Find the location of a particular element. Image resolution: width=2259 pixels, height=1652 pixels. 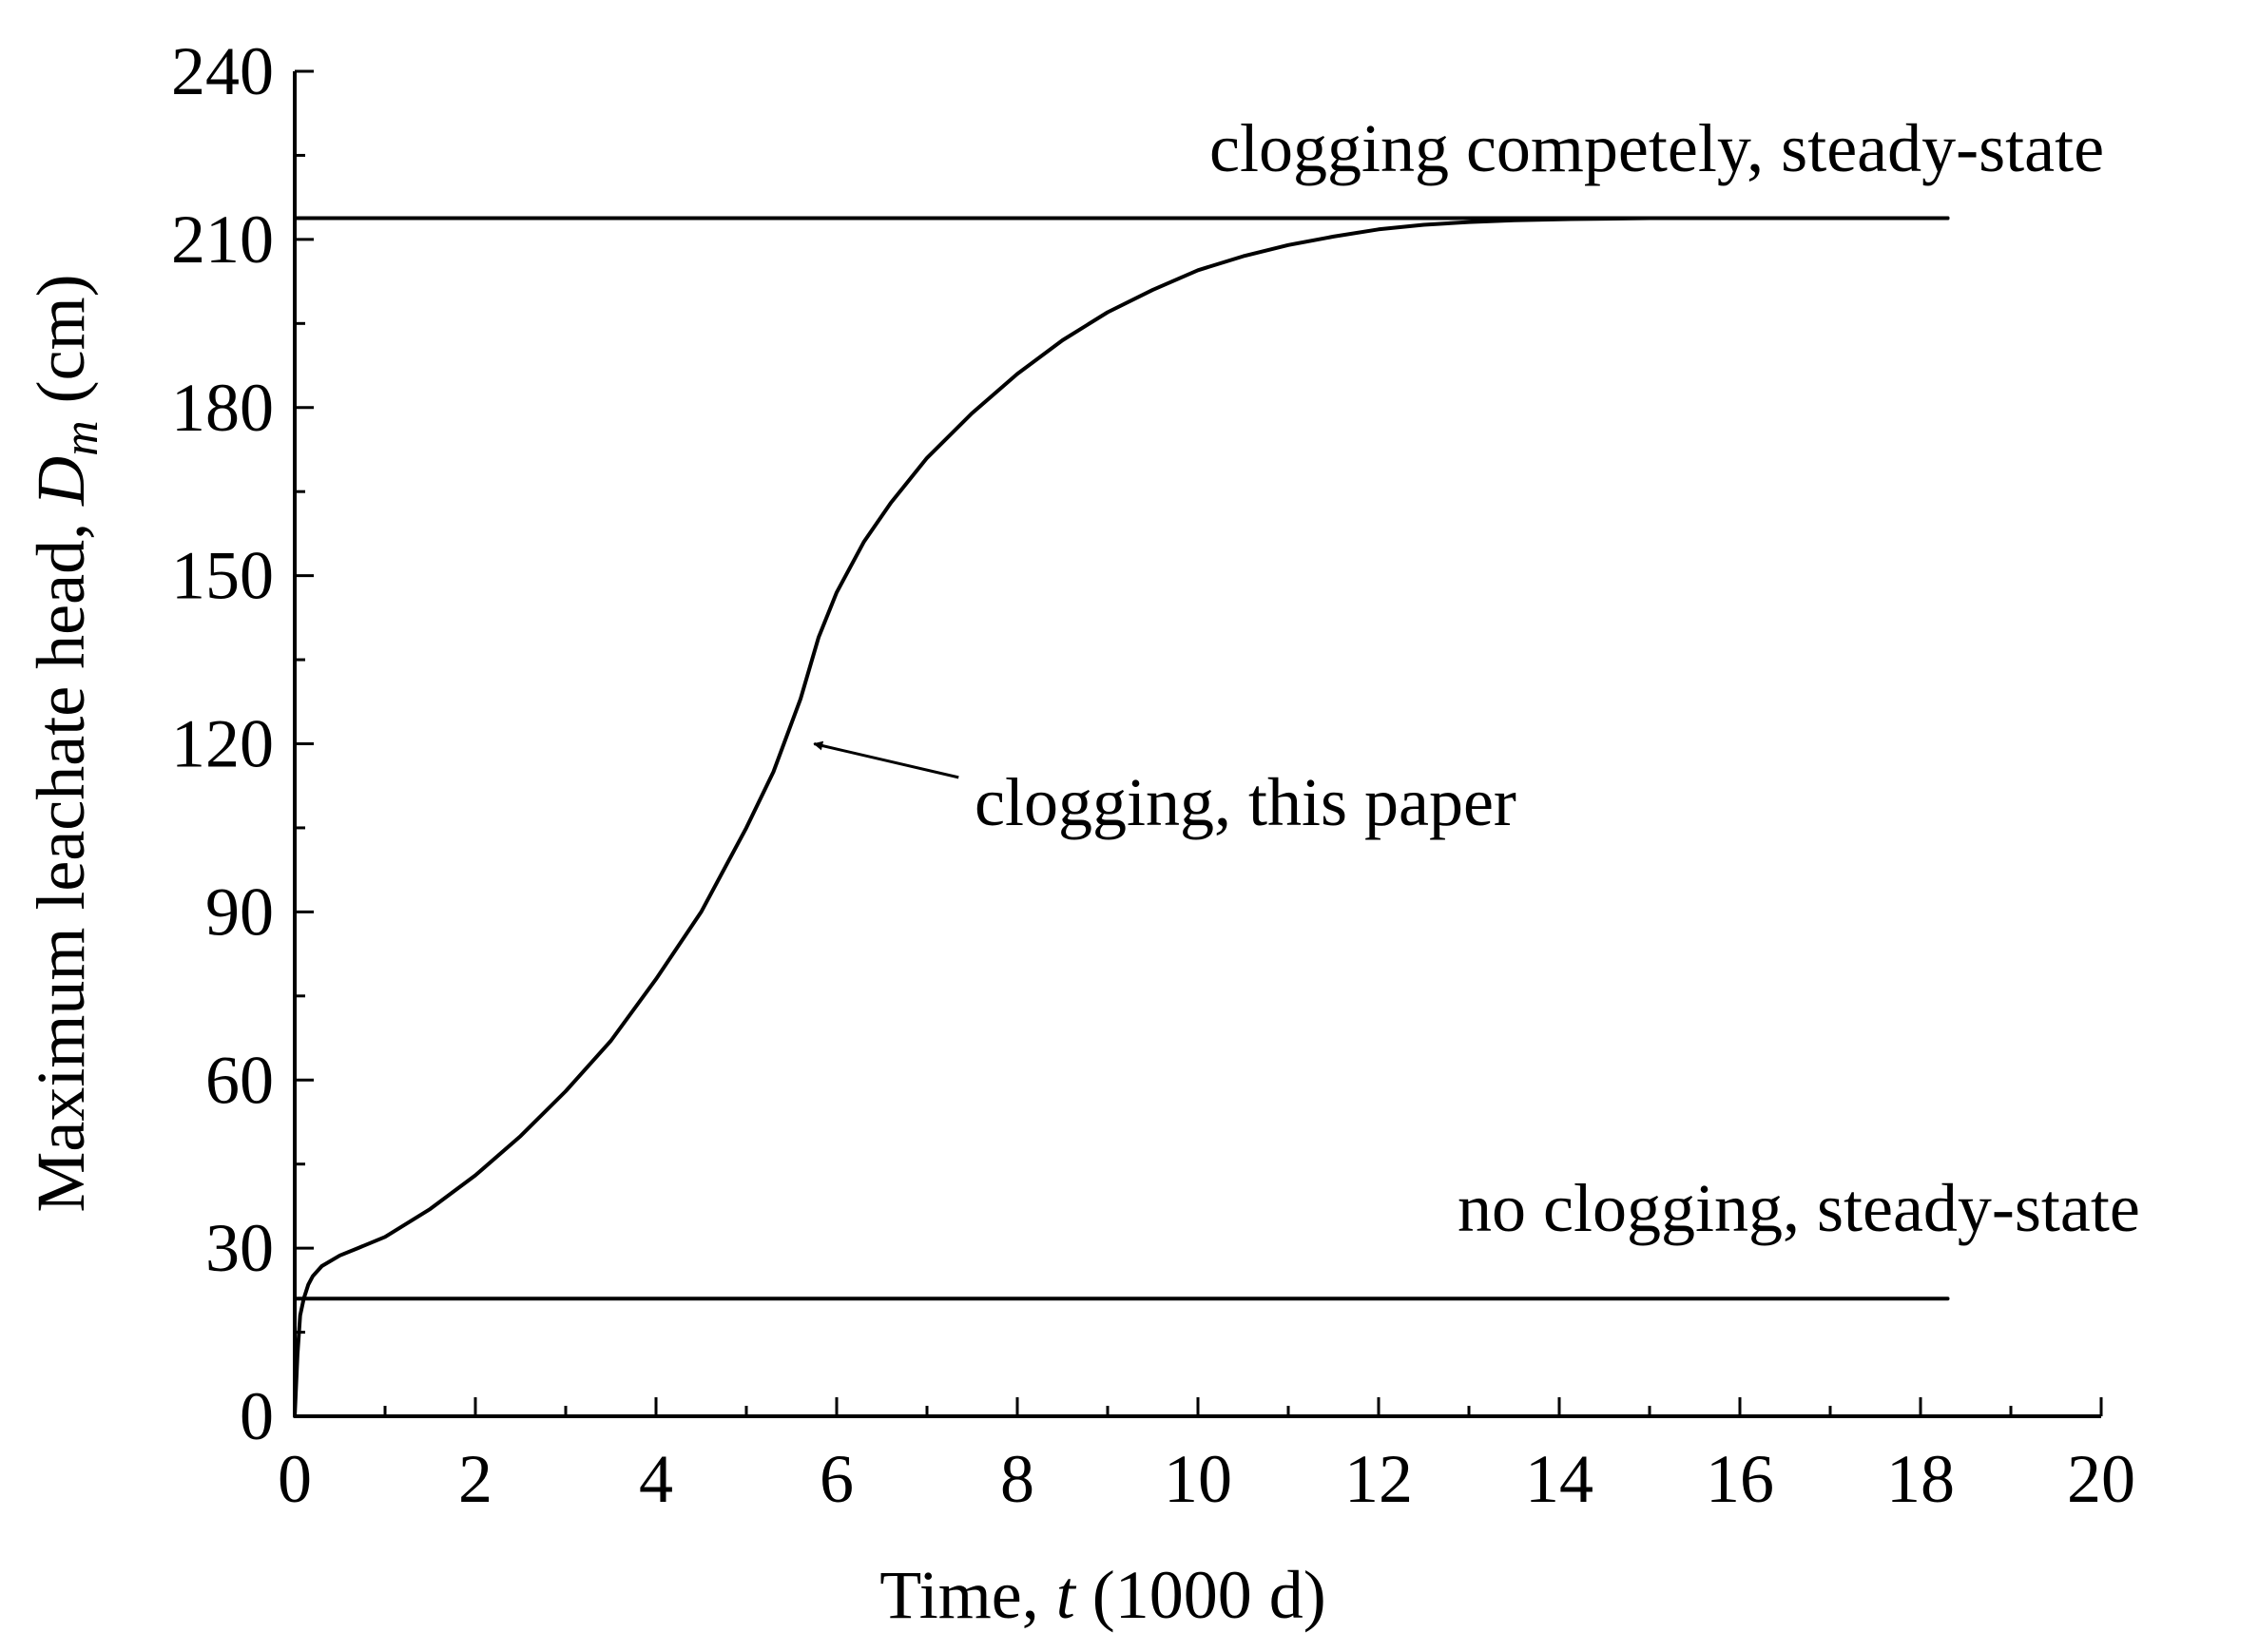

x-tick-label: 18 is located at coordinates (1920, 1479).